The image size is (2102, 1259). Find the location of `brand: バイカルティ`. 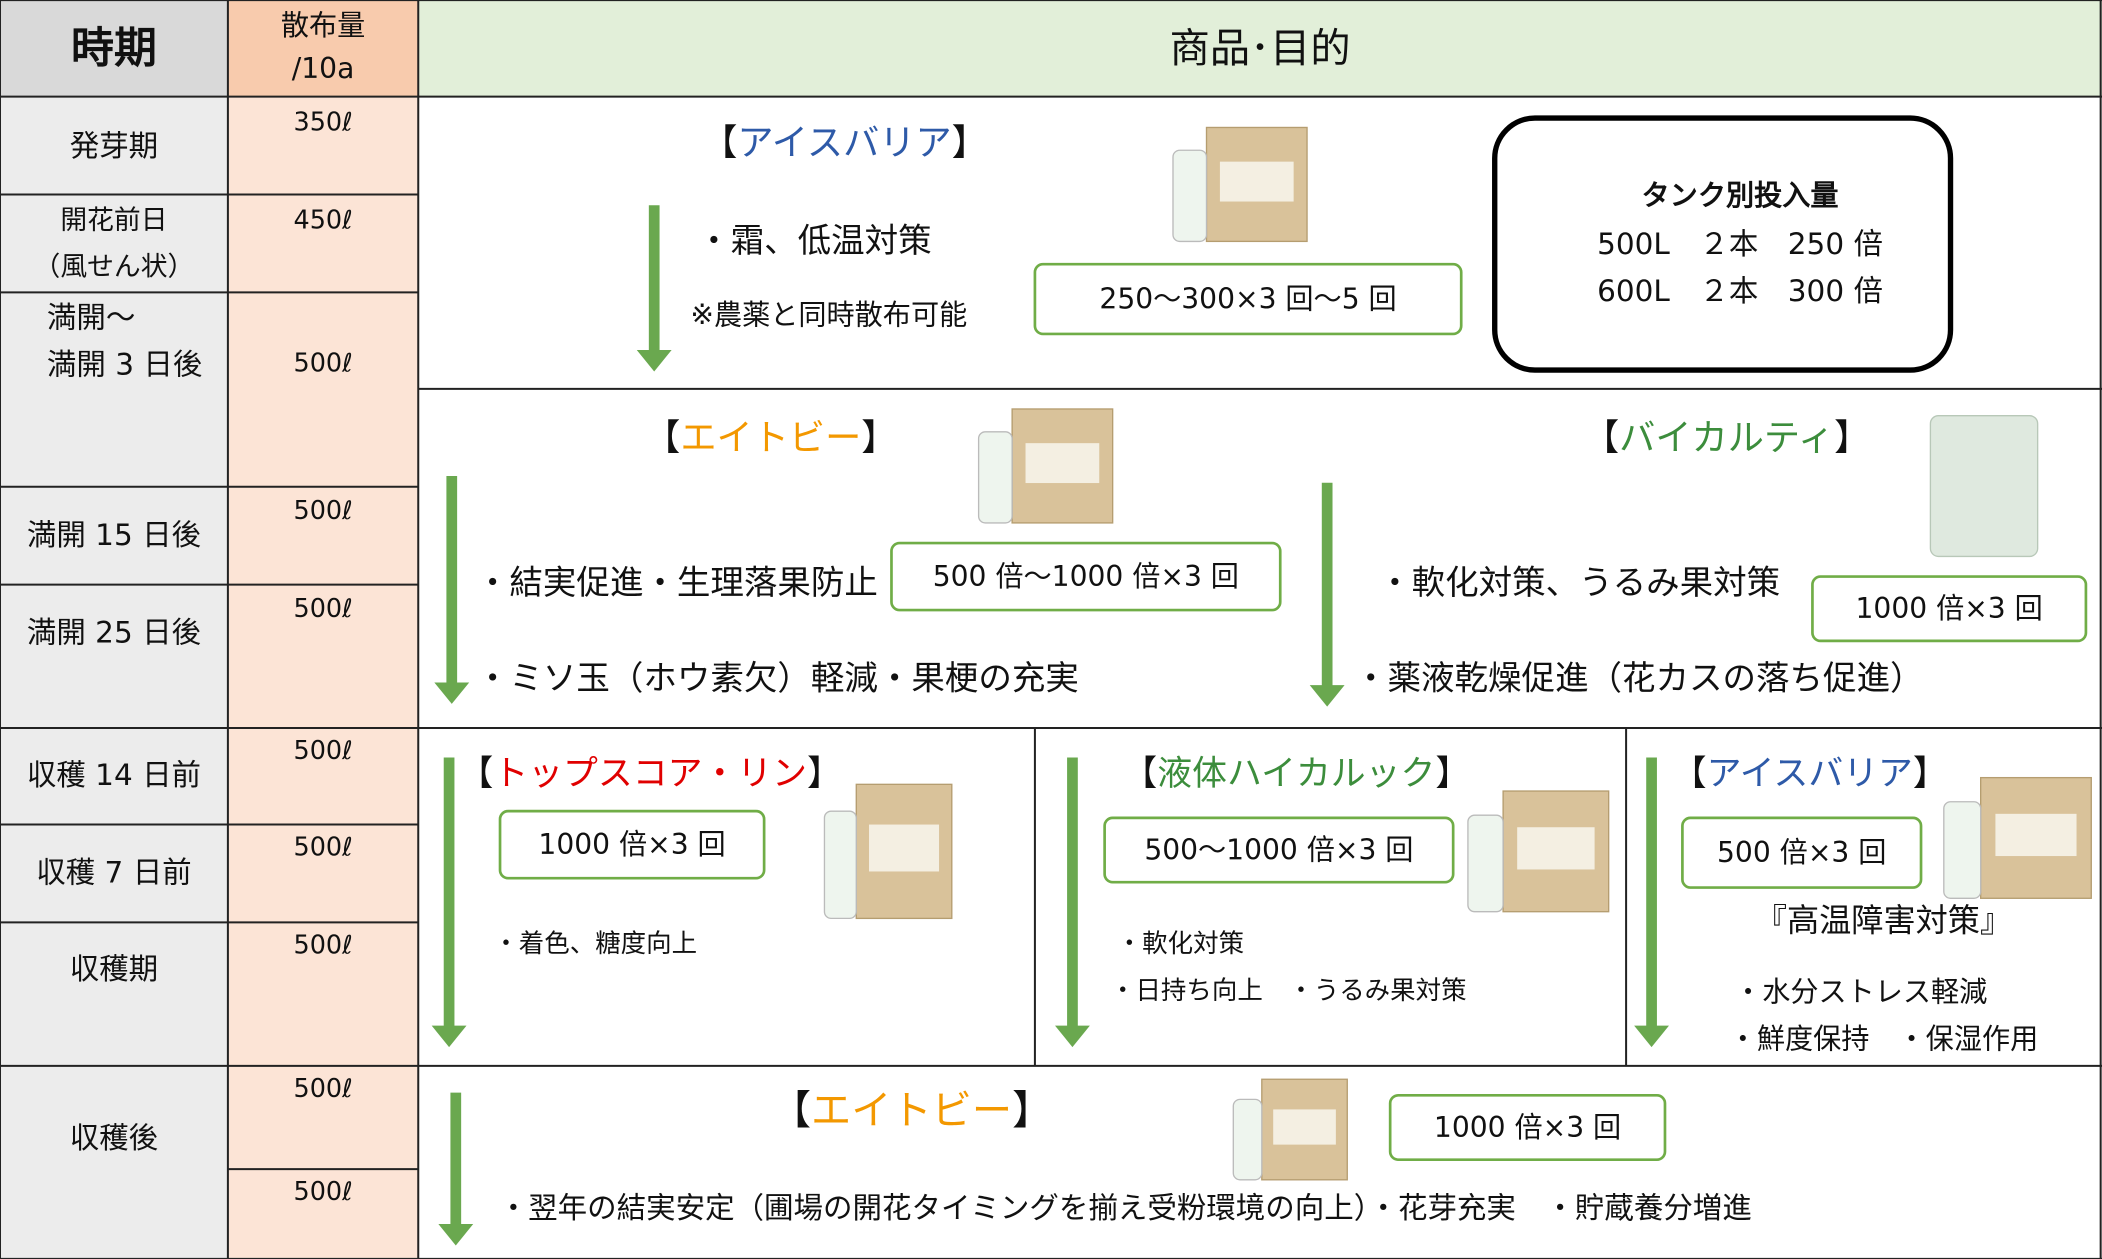

brand: バイカルティ is located at coordinates (1726, 437).